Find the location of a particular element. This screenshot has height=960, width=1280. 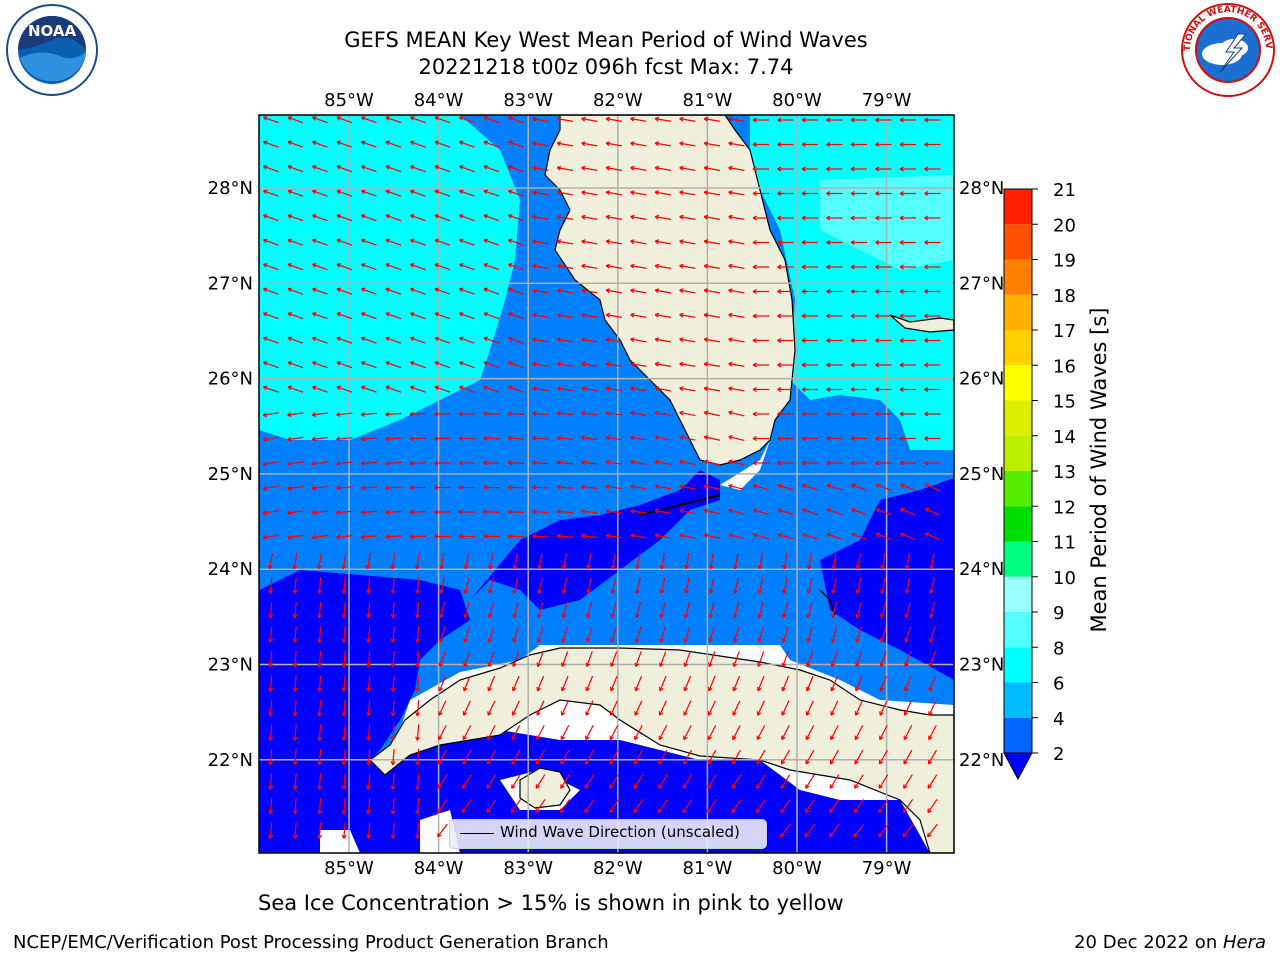

lon-label-bottom: 83°W is located at coordinates (528, 868).